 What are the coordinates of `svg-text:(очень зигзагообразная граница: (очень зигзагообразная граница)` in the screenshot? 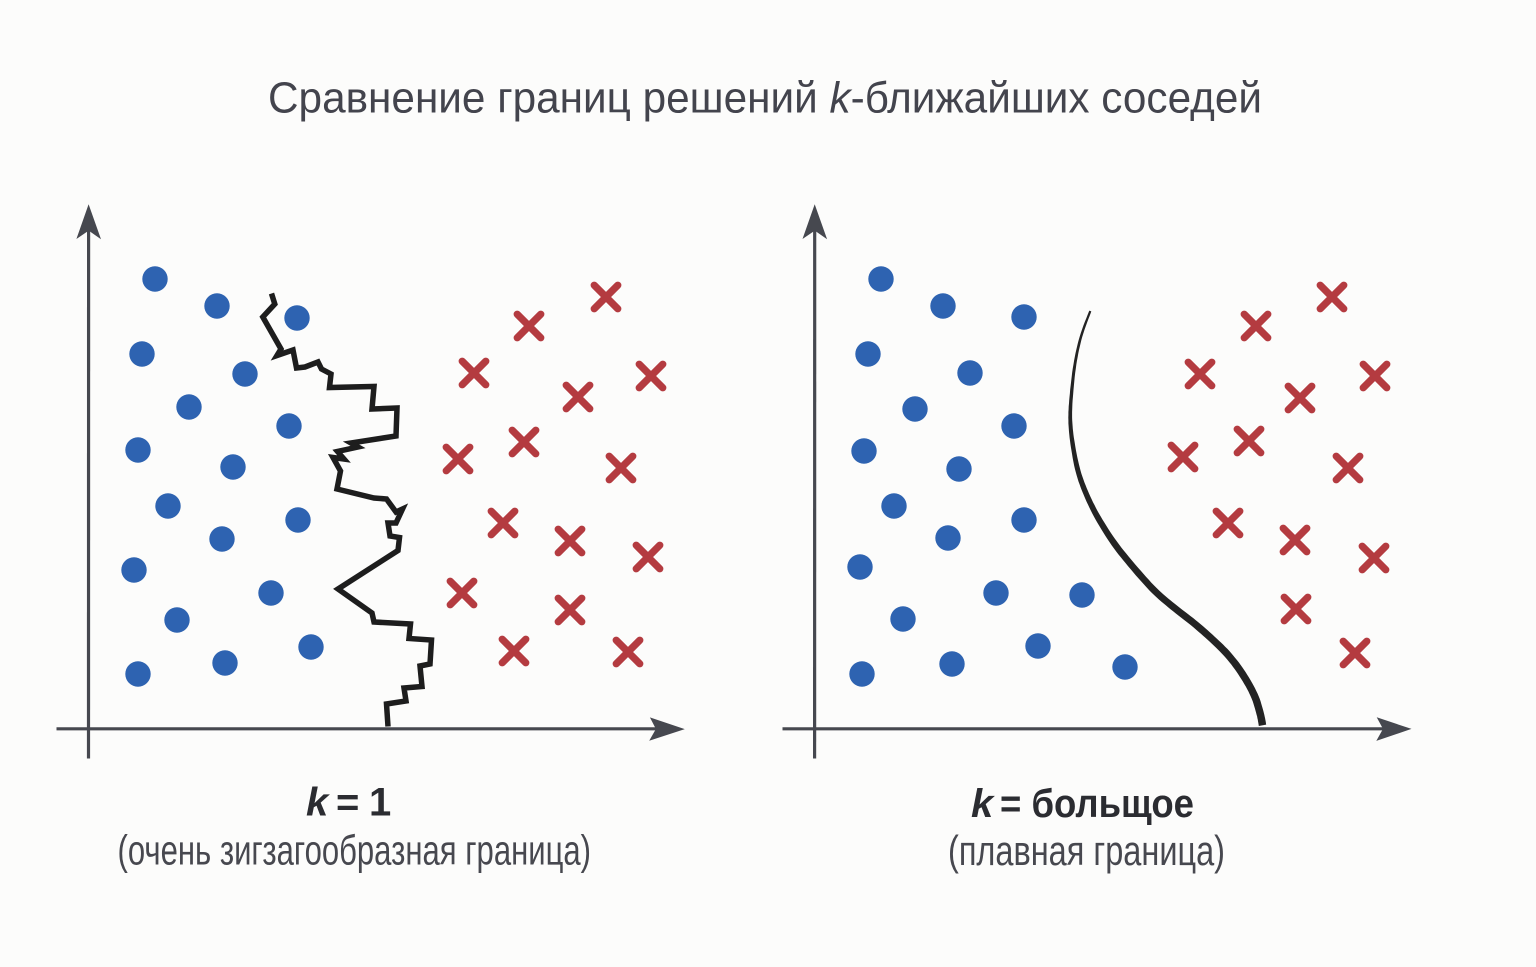 It's located at (355, 850).